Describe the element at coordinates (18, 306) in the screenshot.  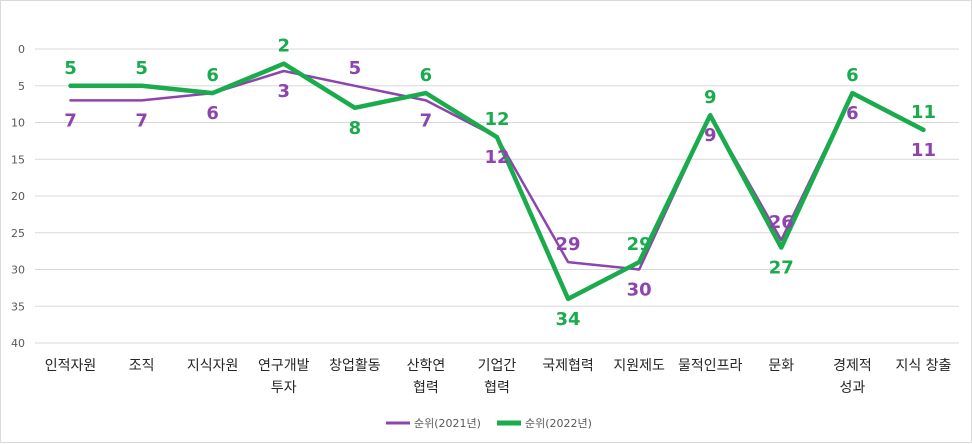
I see `y-tick-label: 35` at that location.